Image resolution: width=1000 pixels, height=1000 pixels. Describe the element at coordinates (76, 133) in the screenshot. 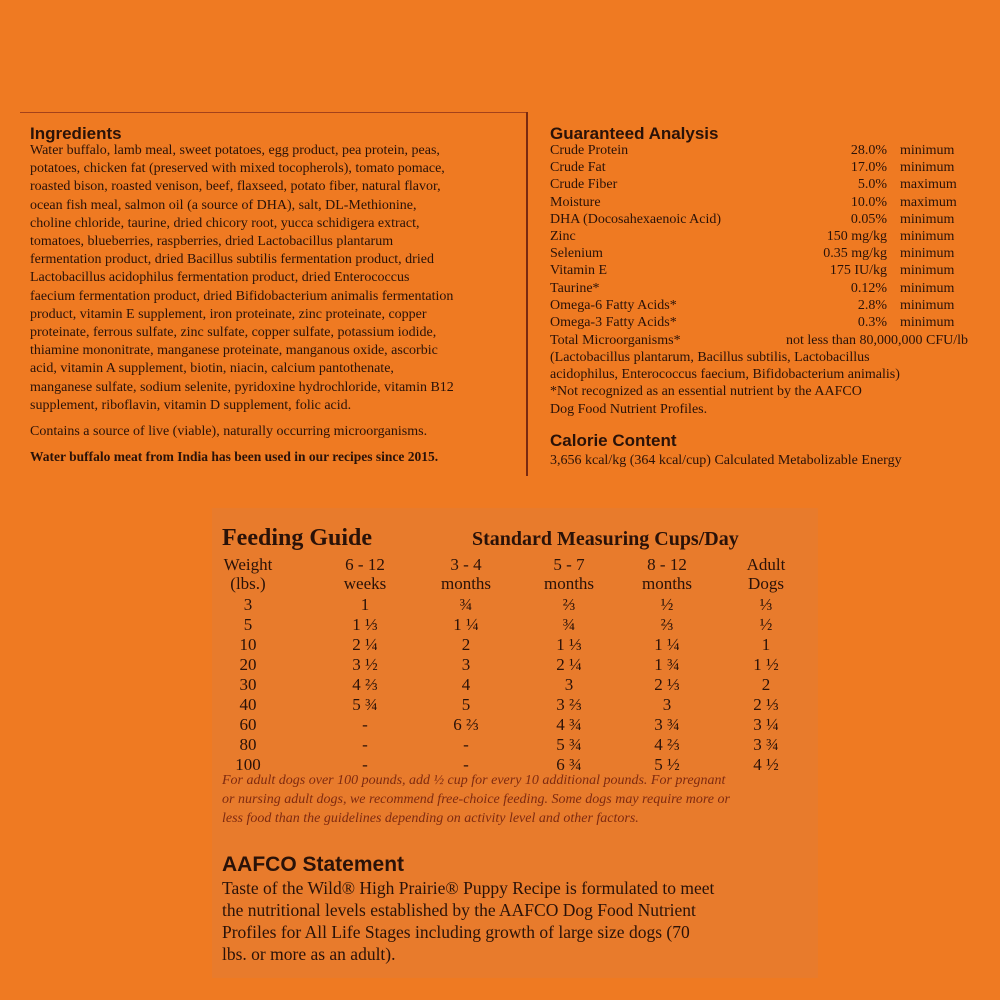

I see `section-title: Ingredients` at that location.